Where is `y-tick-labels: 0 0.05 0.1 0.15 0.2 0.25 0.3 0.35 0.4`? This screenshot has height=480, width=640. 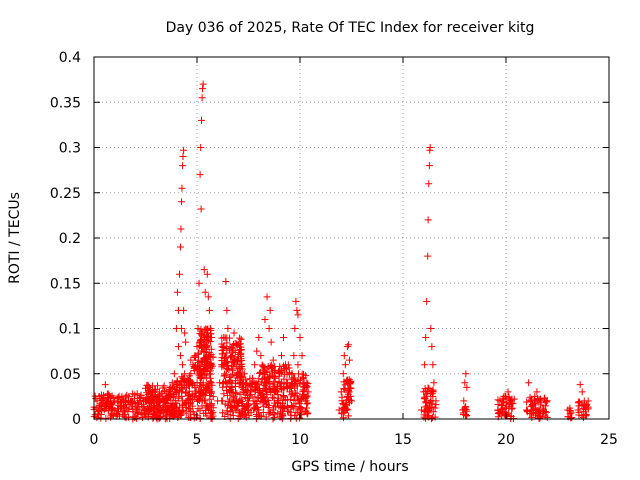 y-tick-labels: 0 0.05 0.1 0.15 0.2 0.25 0.3 0.35 0.4 is located at coordinates (65, 239).